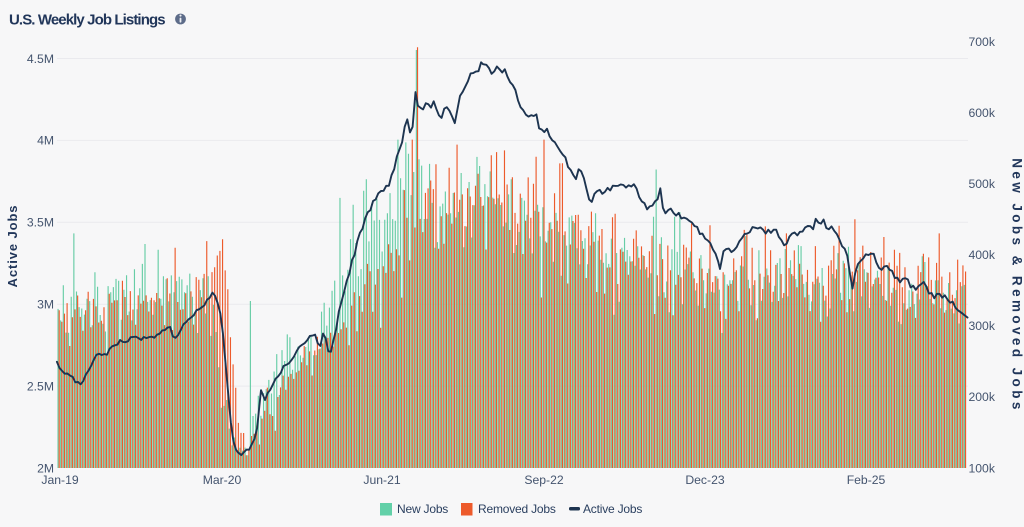  What do you see at coordinates (982, 397) in the screenshot?
I see `svg-text: 200k` at bounding box center [982, 397].